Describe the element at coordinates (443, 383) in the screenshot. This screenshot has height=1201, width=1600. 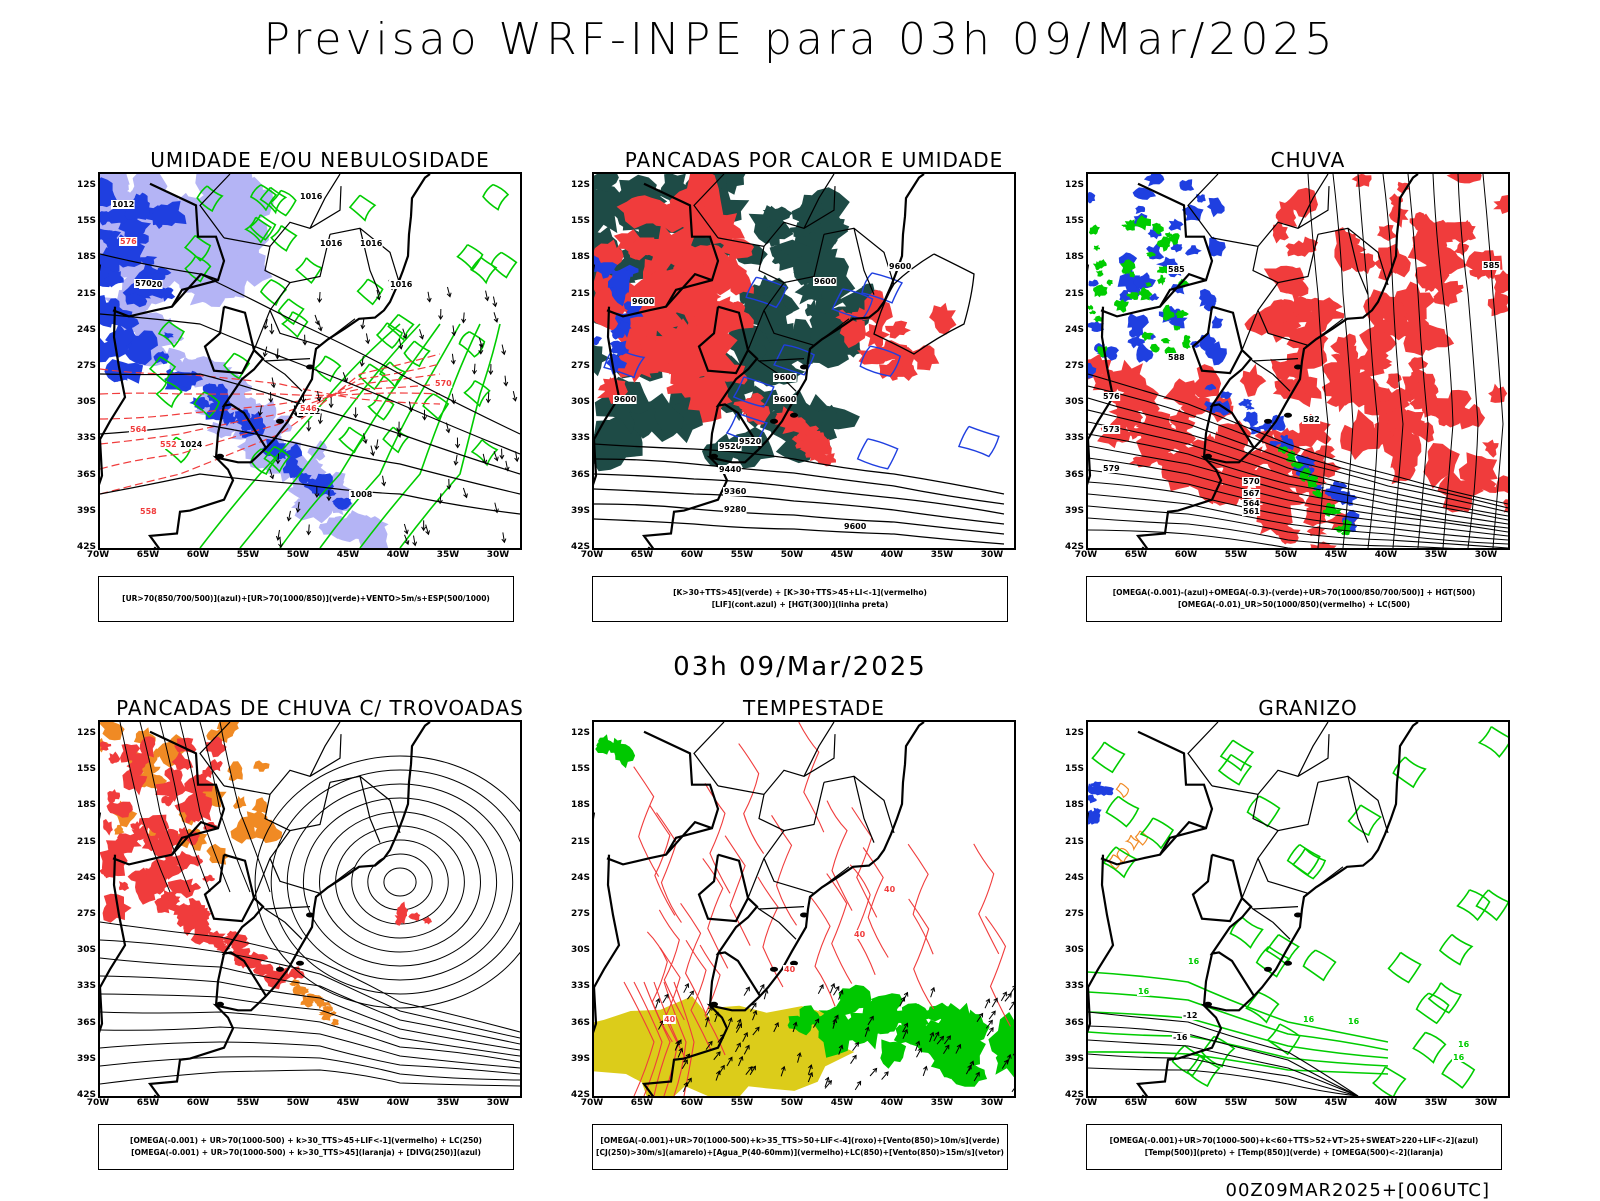
I see `contour-label: 570` at that location.